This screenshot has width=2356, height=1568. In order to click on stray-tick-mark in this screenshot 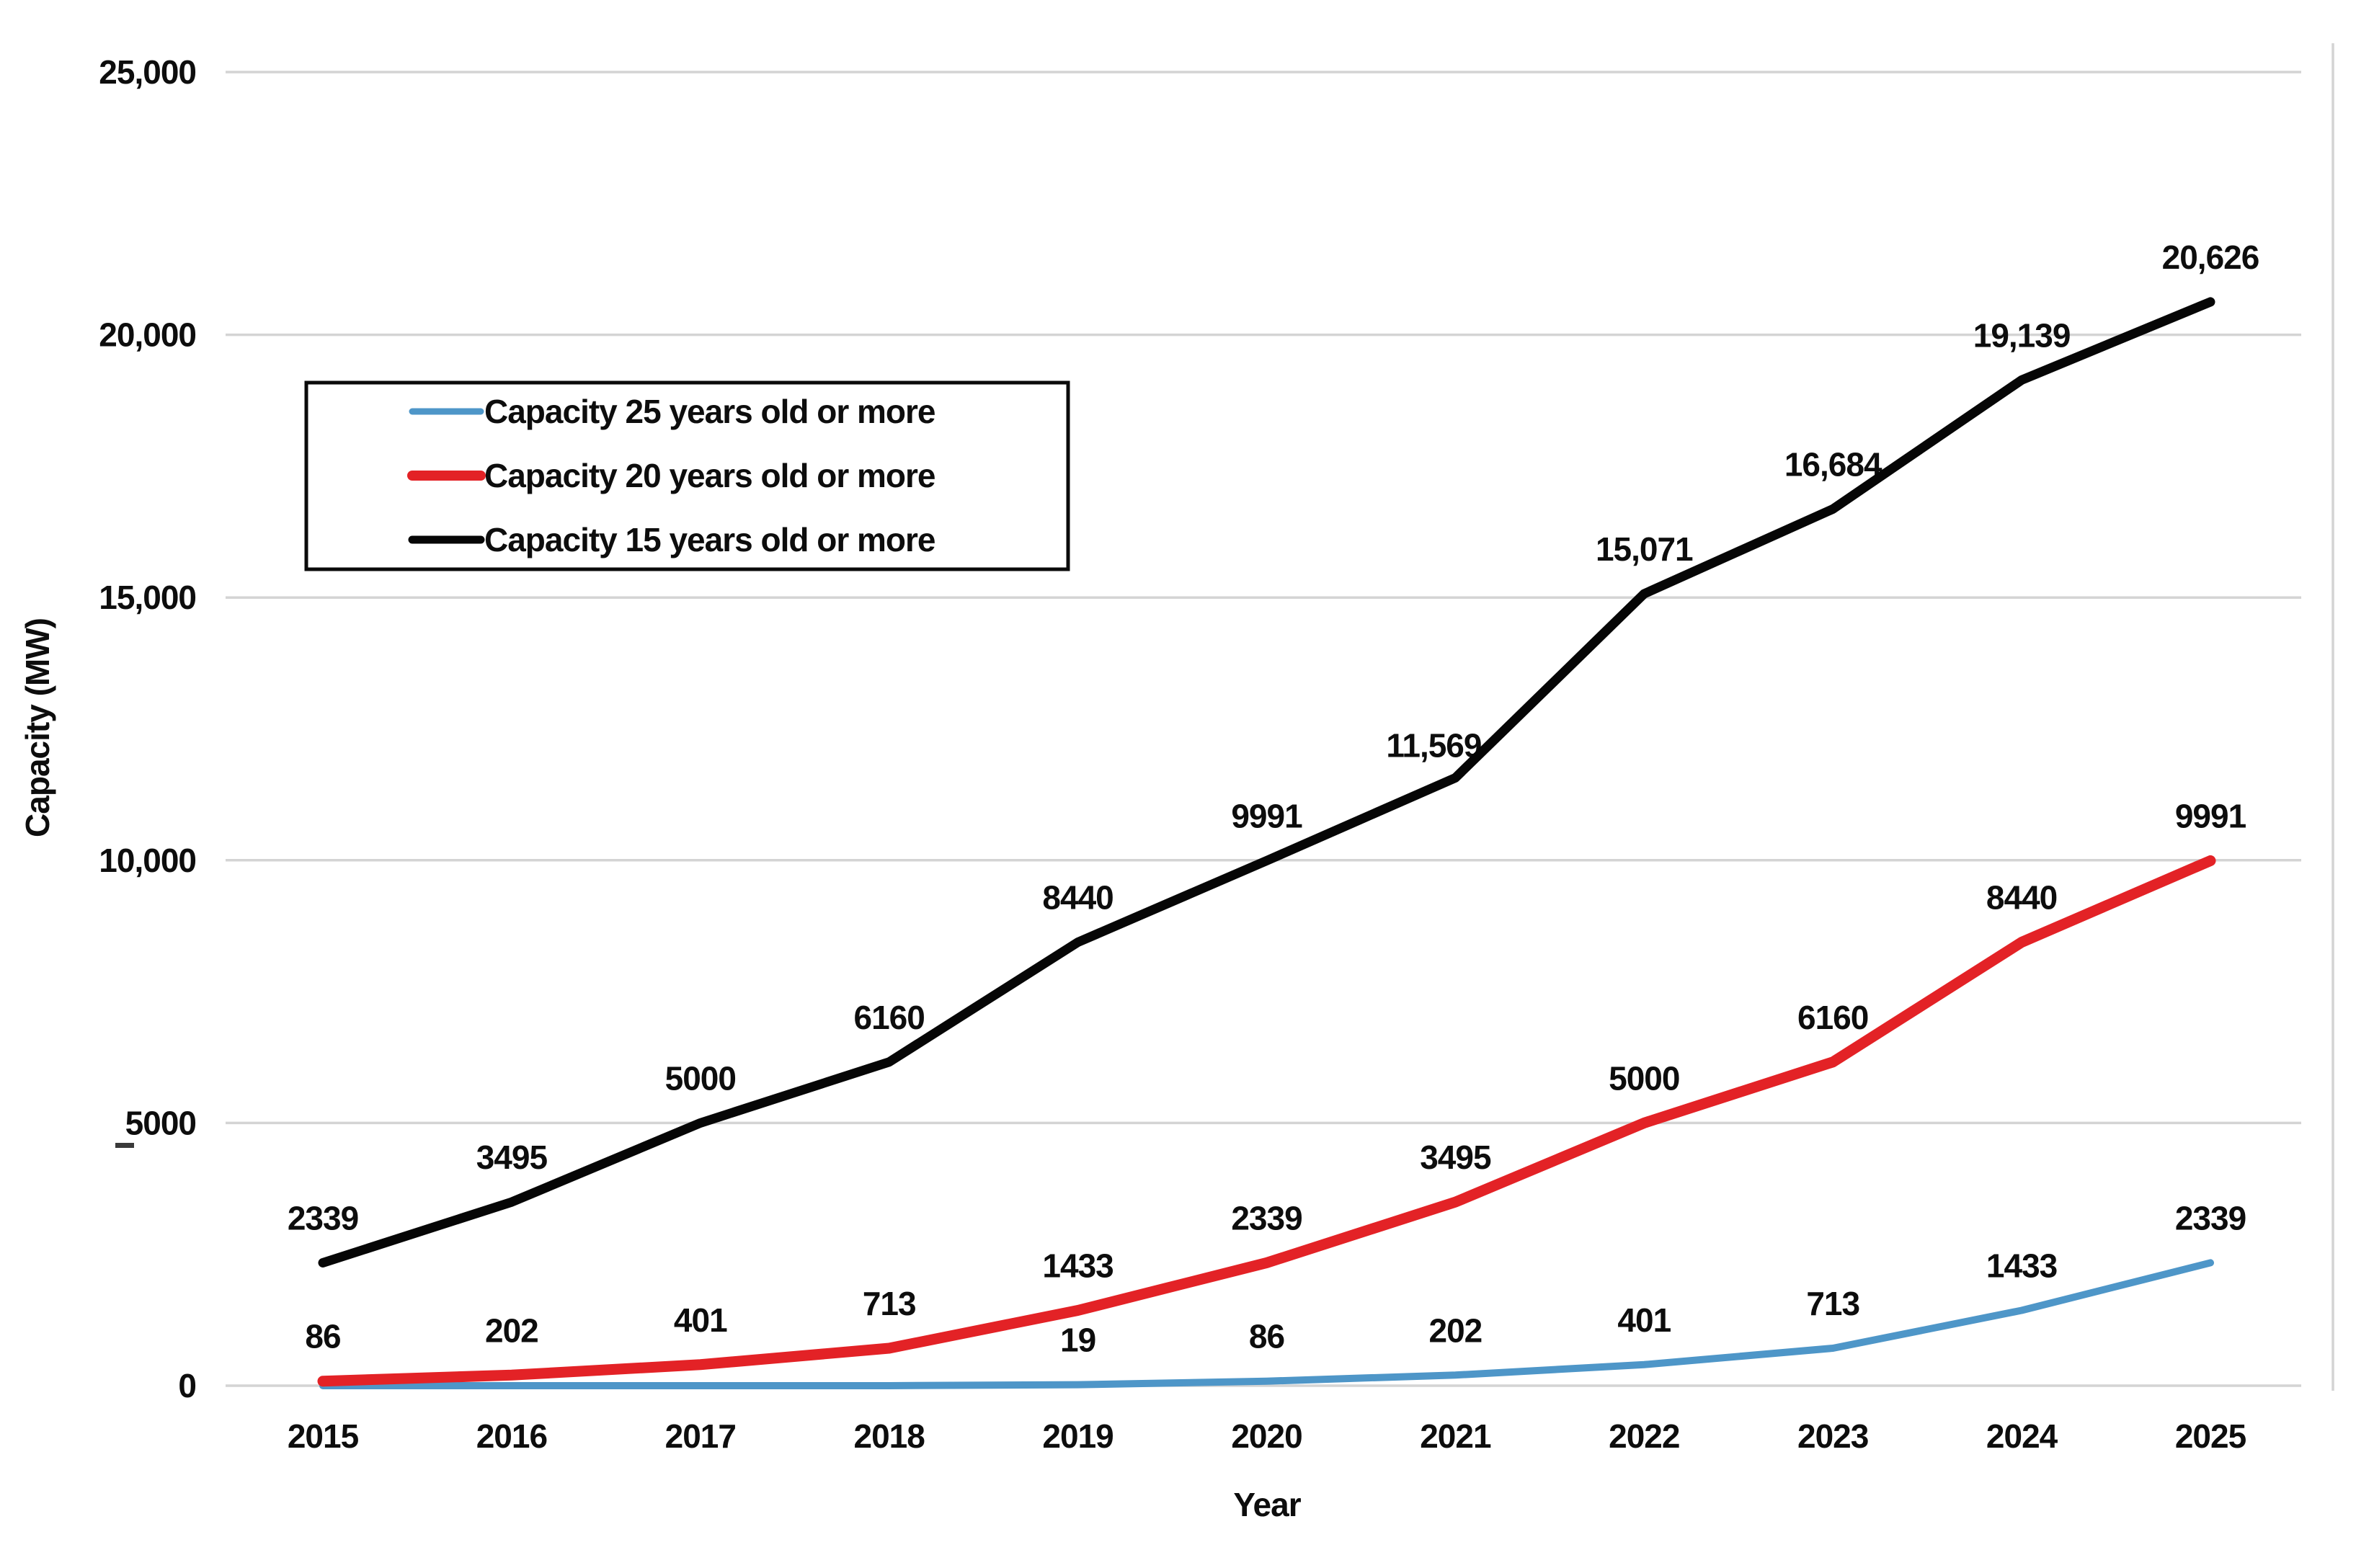, I will do `click(124, 1145)`.